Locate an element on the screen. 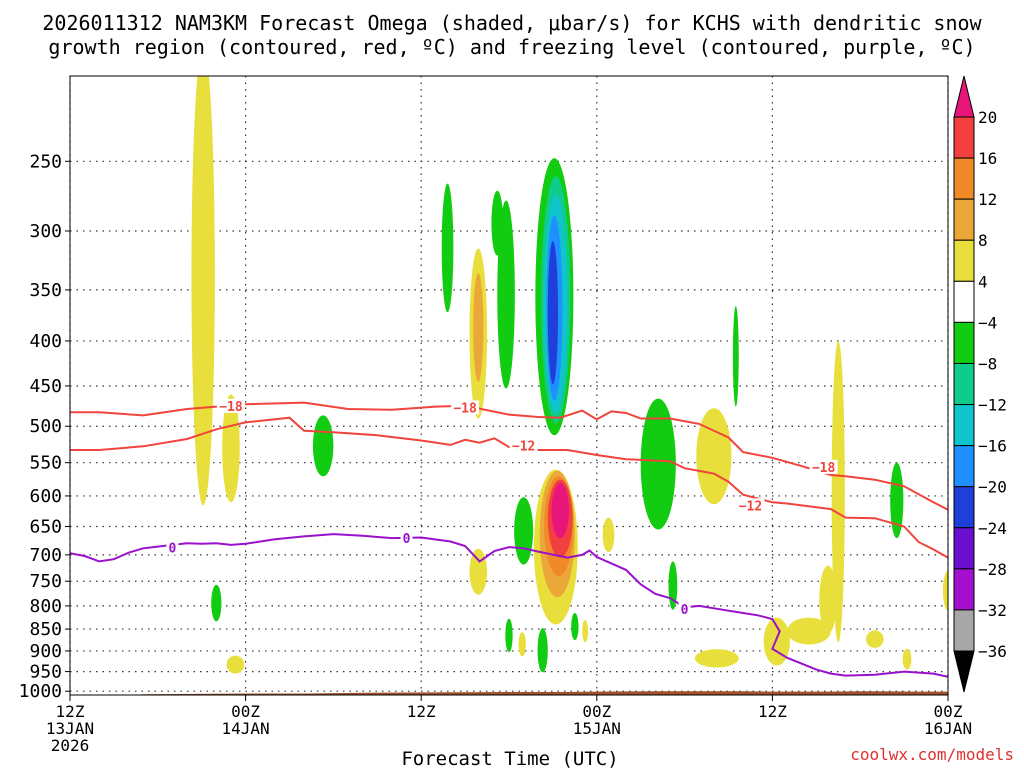 The width and height of the screenshot is (1024, 768). omega-region-y15 is located at coordinates (838, 491).